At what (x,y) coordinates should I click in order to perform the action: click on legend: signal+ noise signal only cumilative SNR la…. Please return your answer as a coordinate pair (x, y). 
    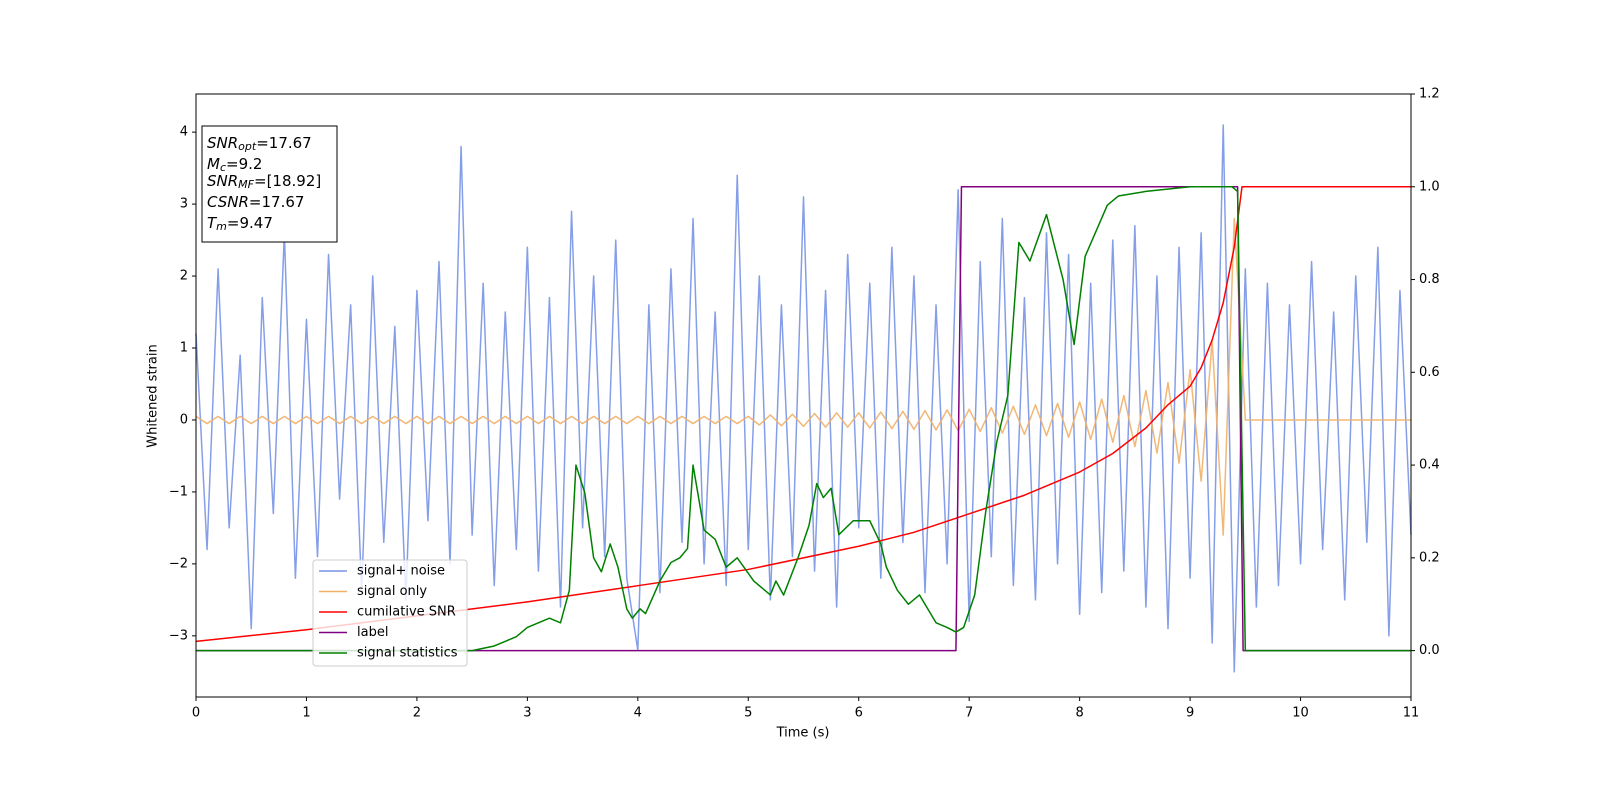
    Looking at the image, I should click on (390, 613).